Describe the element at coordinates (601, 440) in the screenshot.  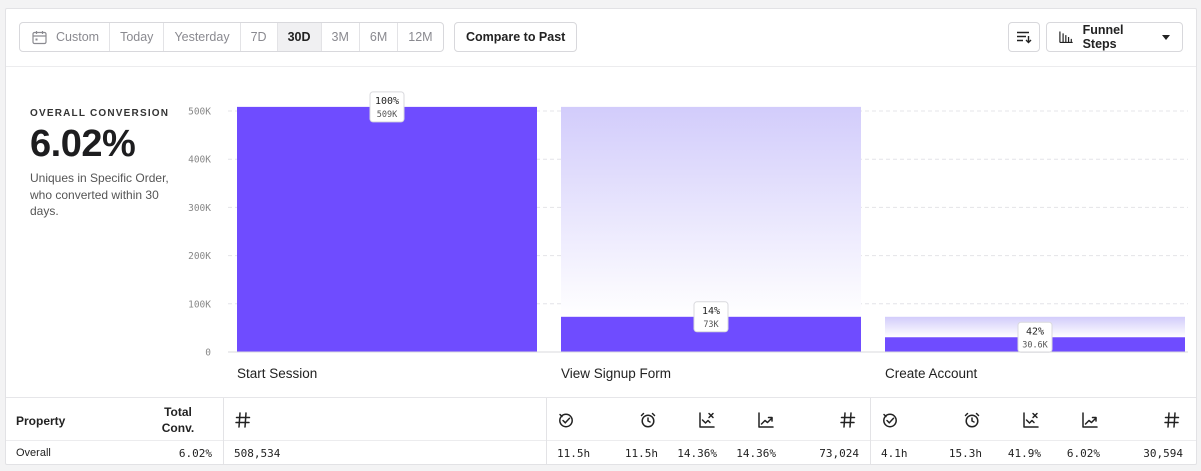
I see `table-row-divider` at that location.